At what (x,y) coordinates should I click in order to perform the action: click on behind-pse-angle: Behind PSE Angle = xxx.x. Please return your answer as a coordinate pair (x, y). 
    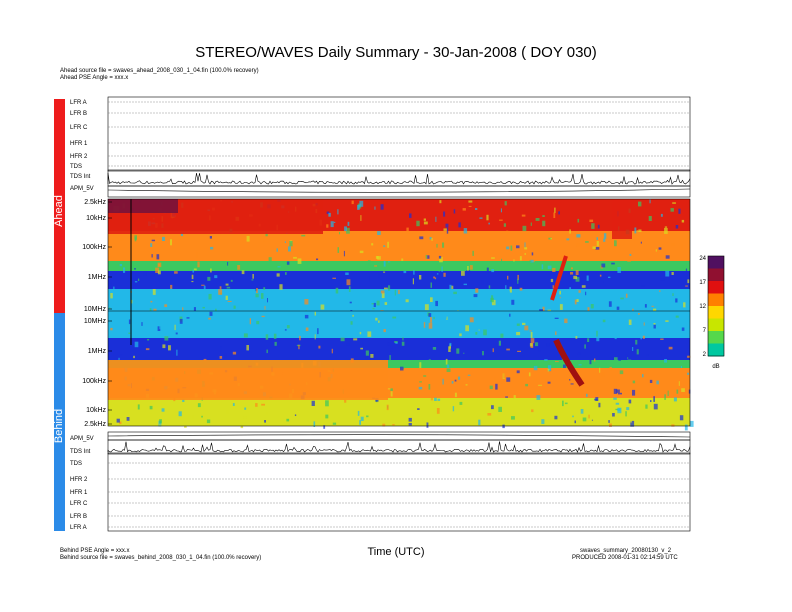
    Looking at the image, I should click on (95, 551).